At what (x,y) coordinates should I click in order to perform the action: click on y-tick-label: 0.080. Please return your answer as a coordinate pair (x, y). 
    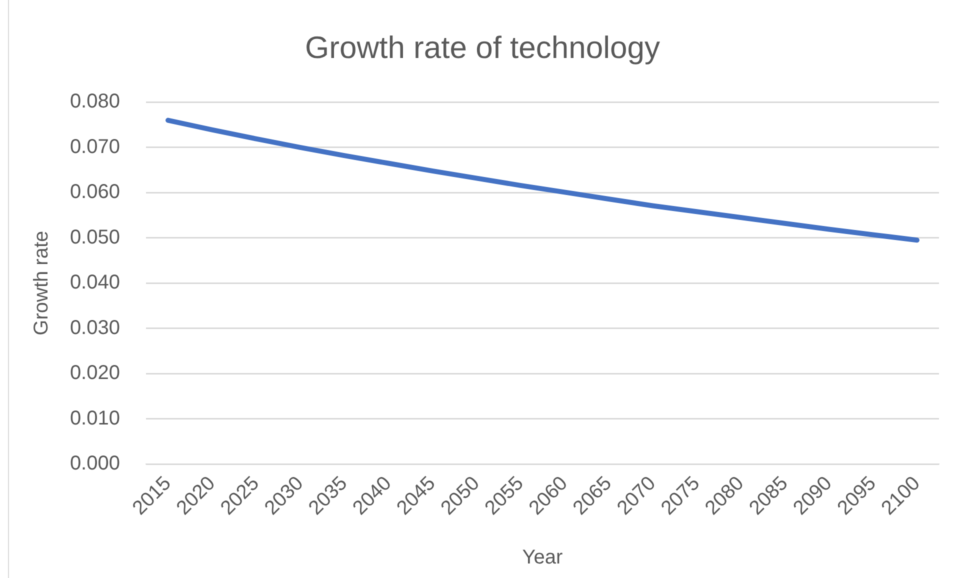
    Looking at the image, I should click on (95, 101).